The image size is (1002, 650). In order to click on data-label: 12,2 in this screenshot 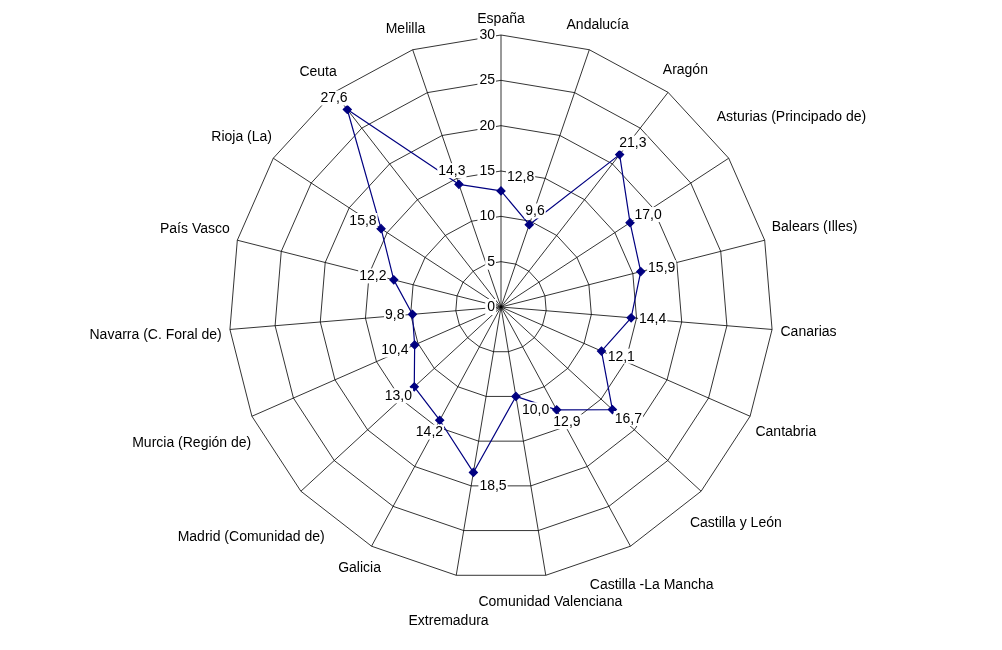, I will do `click(373, 275)`.